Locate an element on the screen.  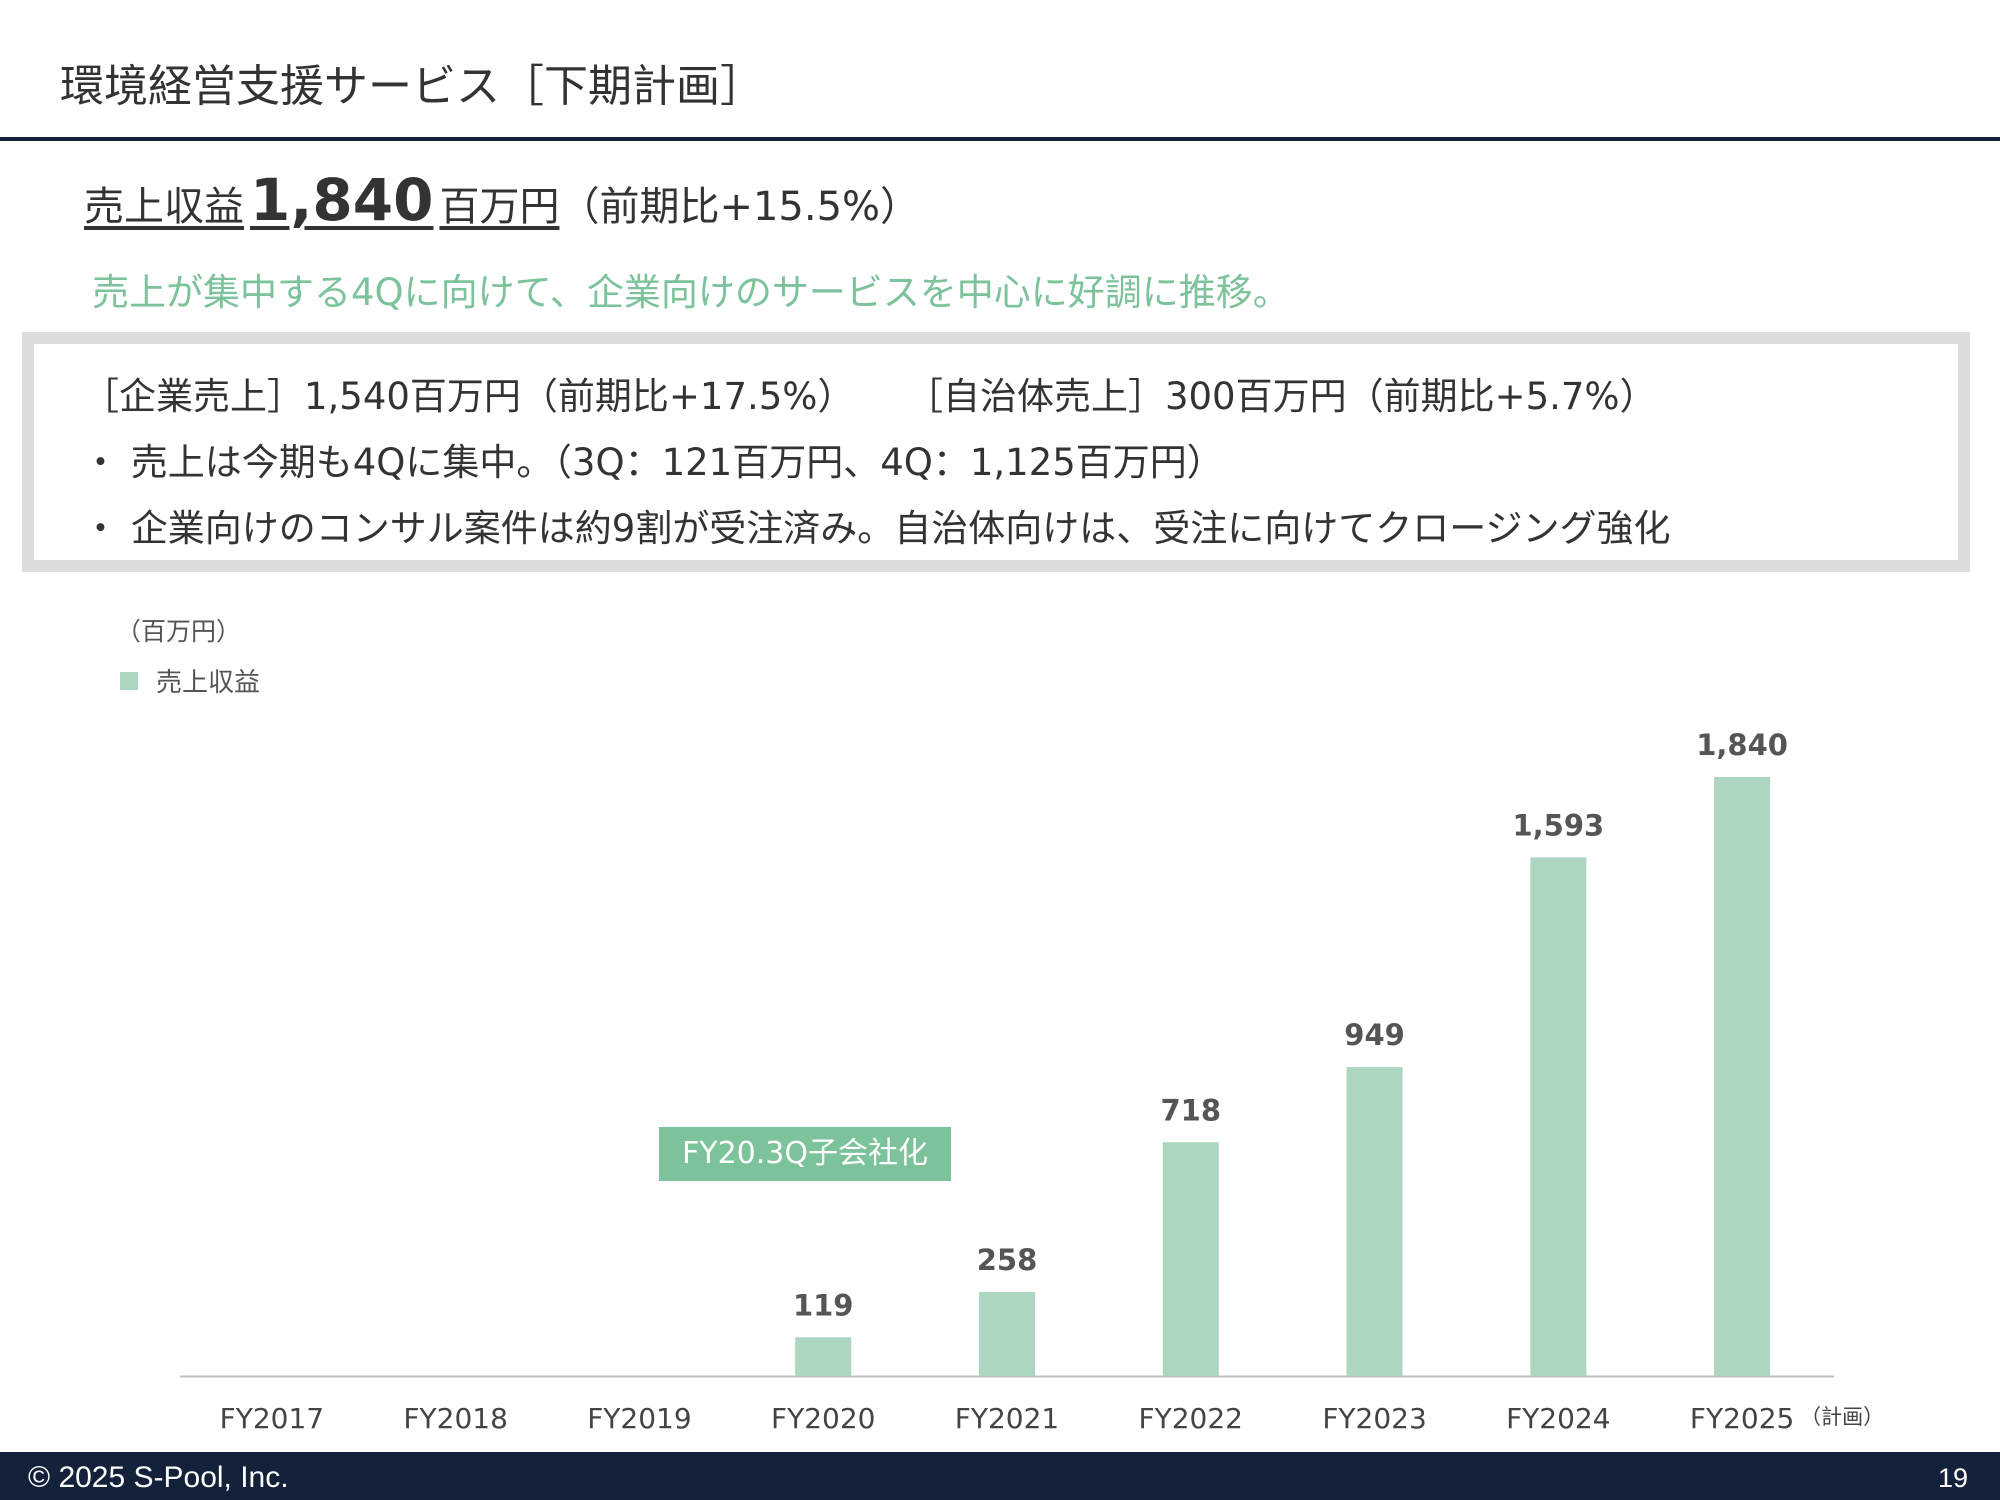
bar-fy2024 is located at coordinates (1558, 1116).